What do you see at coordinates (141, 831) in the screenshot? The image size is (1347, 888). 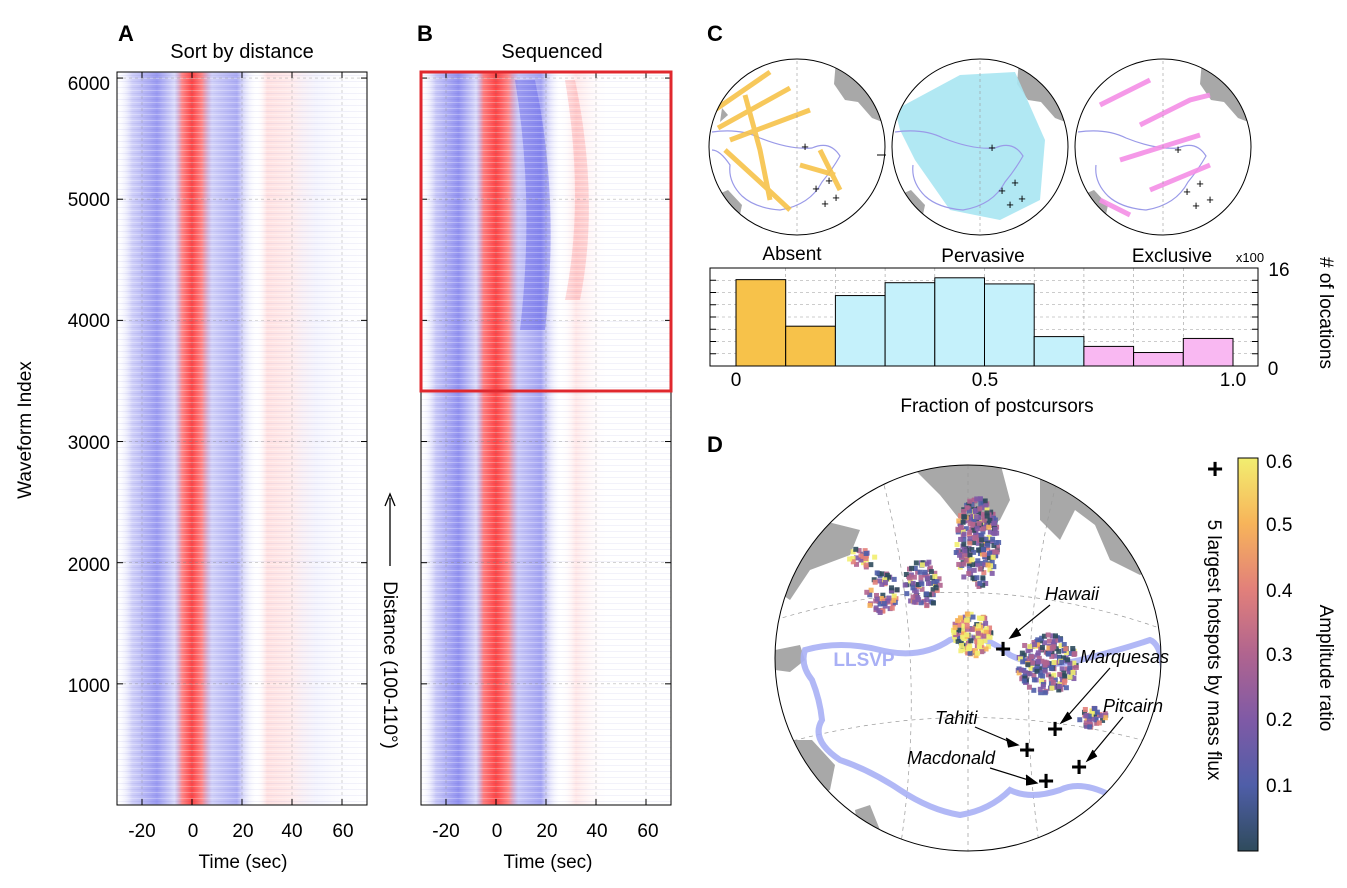 I see `x-tick-a-neg20: -20` at bounding box center [141, 831].